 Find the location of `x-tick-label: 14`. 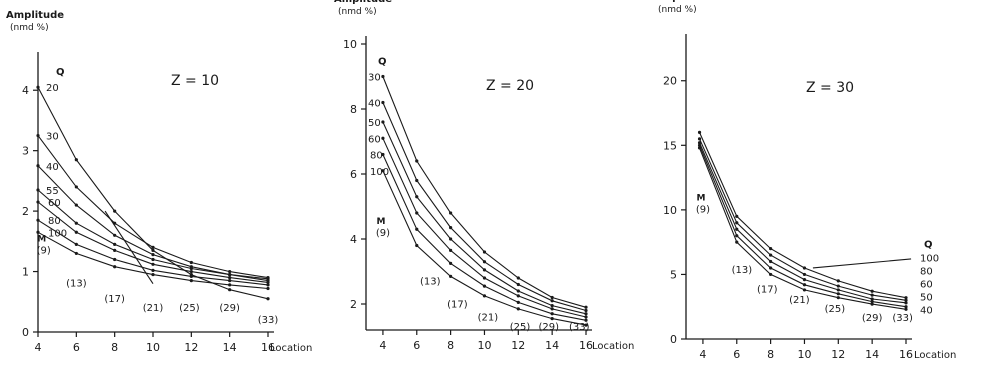

x-tick-label: 14 is located at coordinates (552, 345).